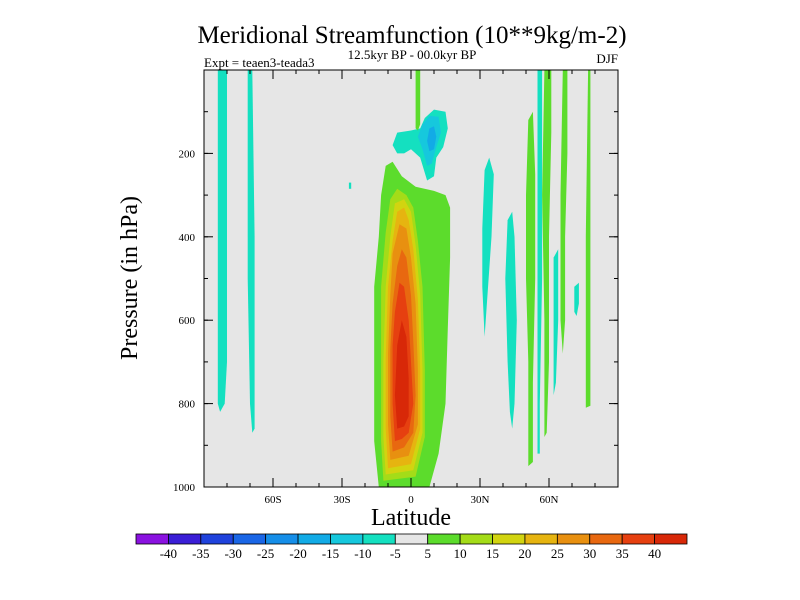 This screenshot has width=800, height=600. I want to click on colorbar-label: 5, so click(427, 553).